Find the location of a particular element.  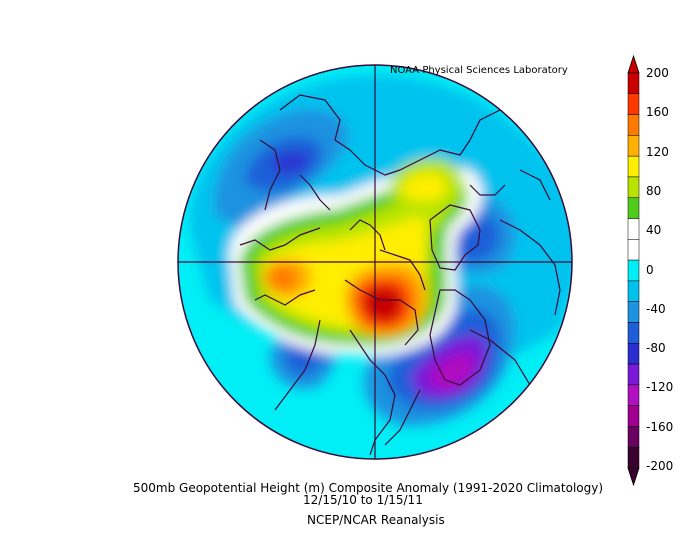

colorbar-tick-label: -200 is located at coordinates (660, 466).